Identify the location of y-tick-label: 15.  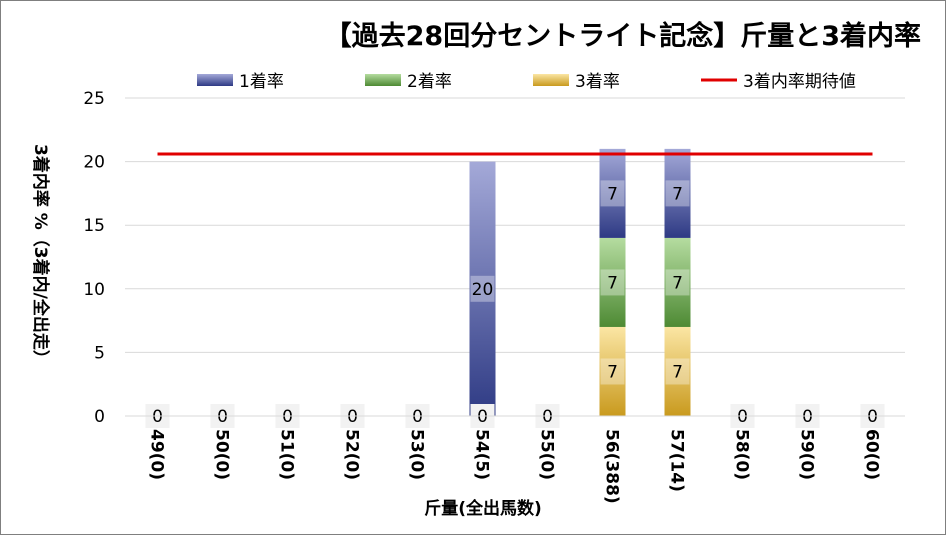
(94, 226).